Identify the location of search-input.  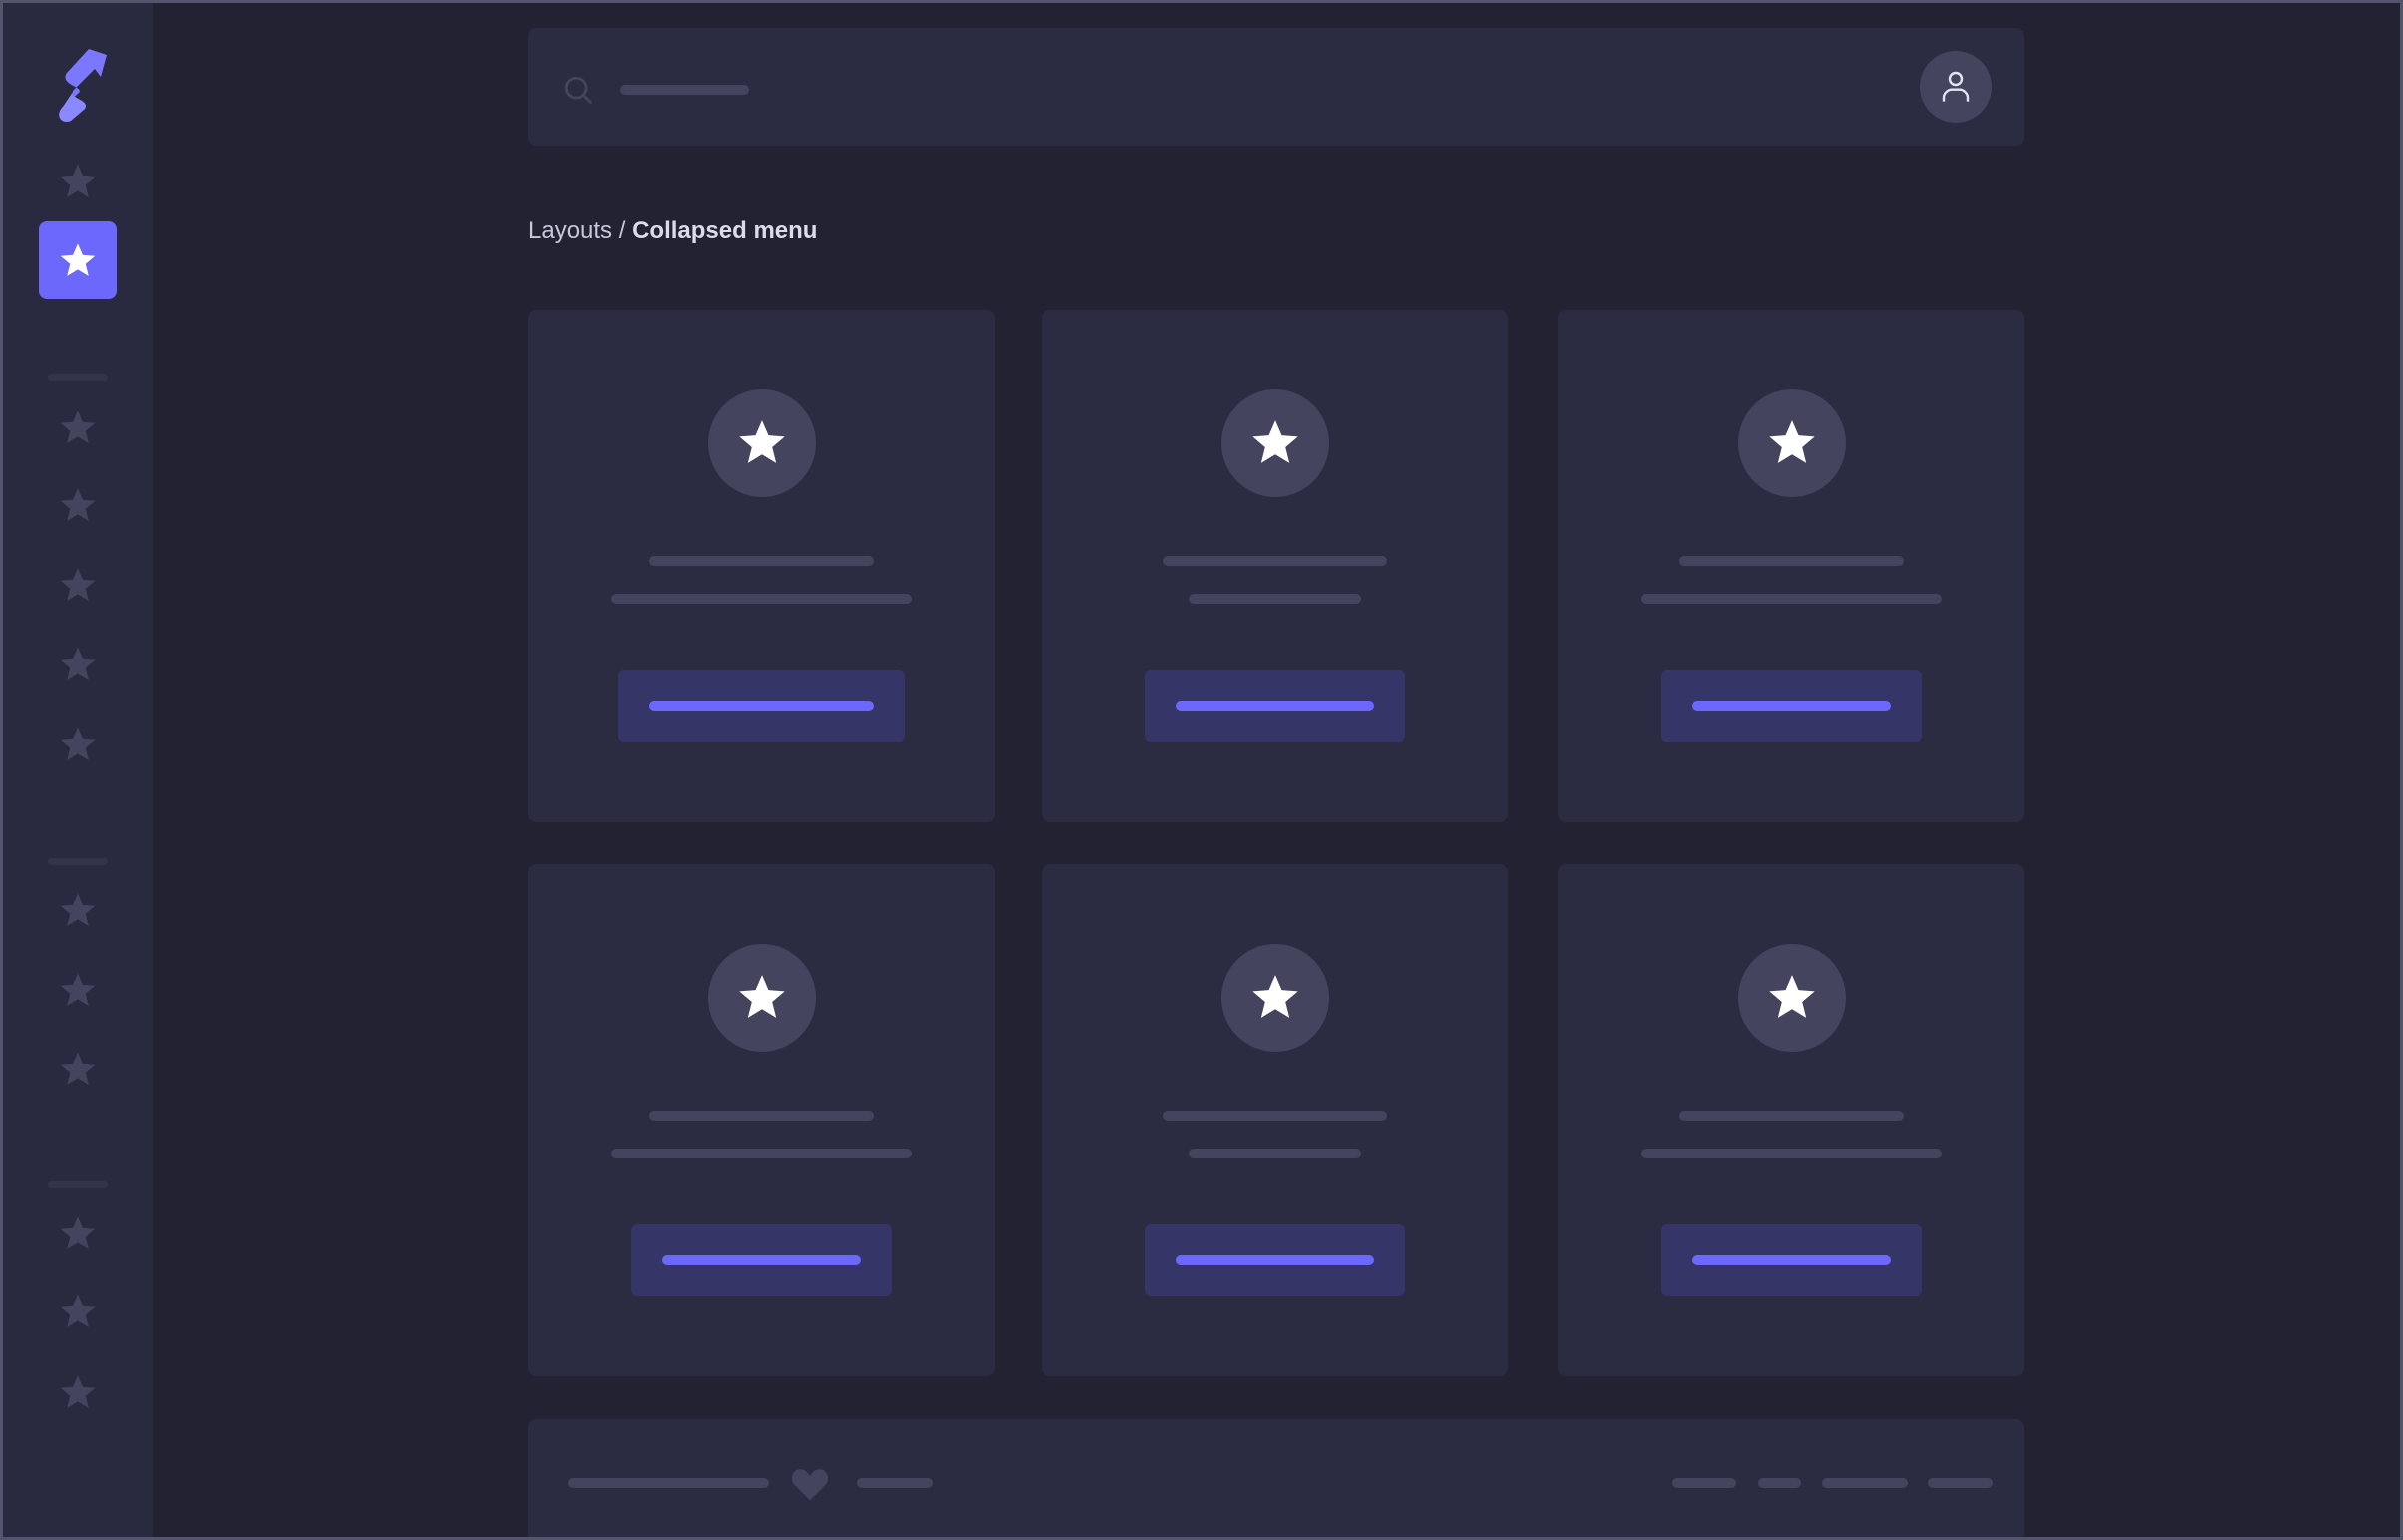
(684, 90).